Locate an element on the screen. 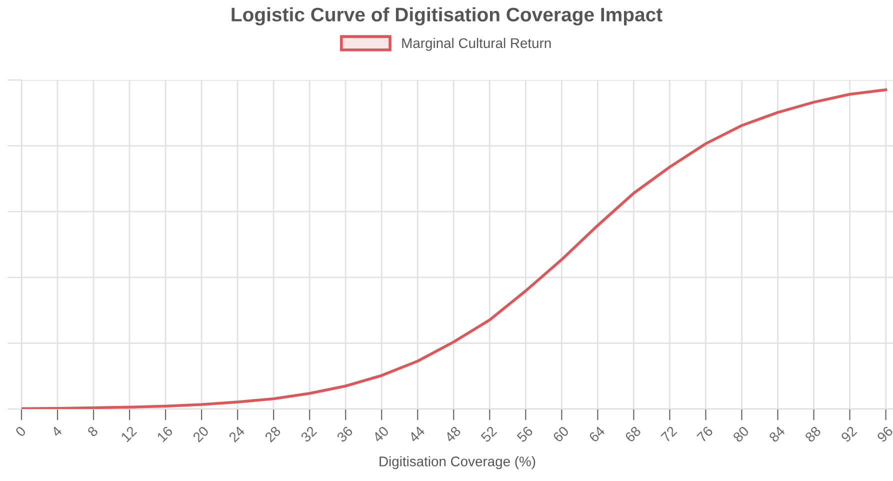 This screenshot has width=893, height=481. x-tick-label: 76 is located at coordinates (705, 434).